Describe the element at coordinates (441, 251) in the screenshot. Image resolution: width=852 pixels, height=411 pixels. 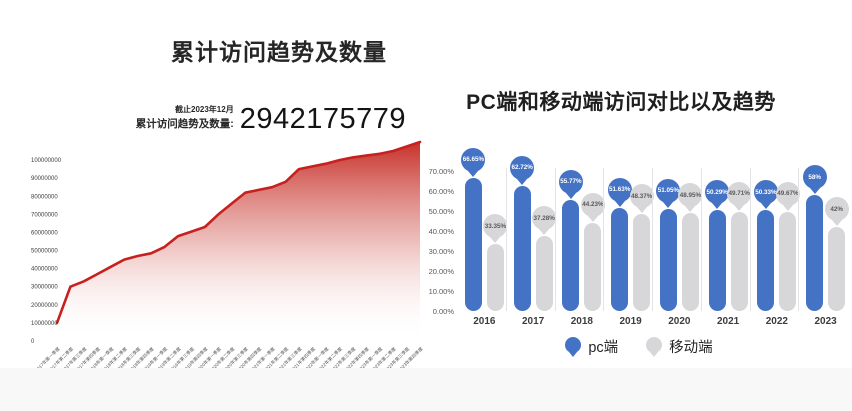
I see `y-axis-tick: 30.00%` at that location.